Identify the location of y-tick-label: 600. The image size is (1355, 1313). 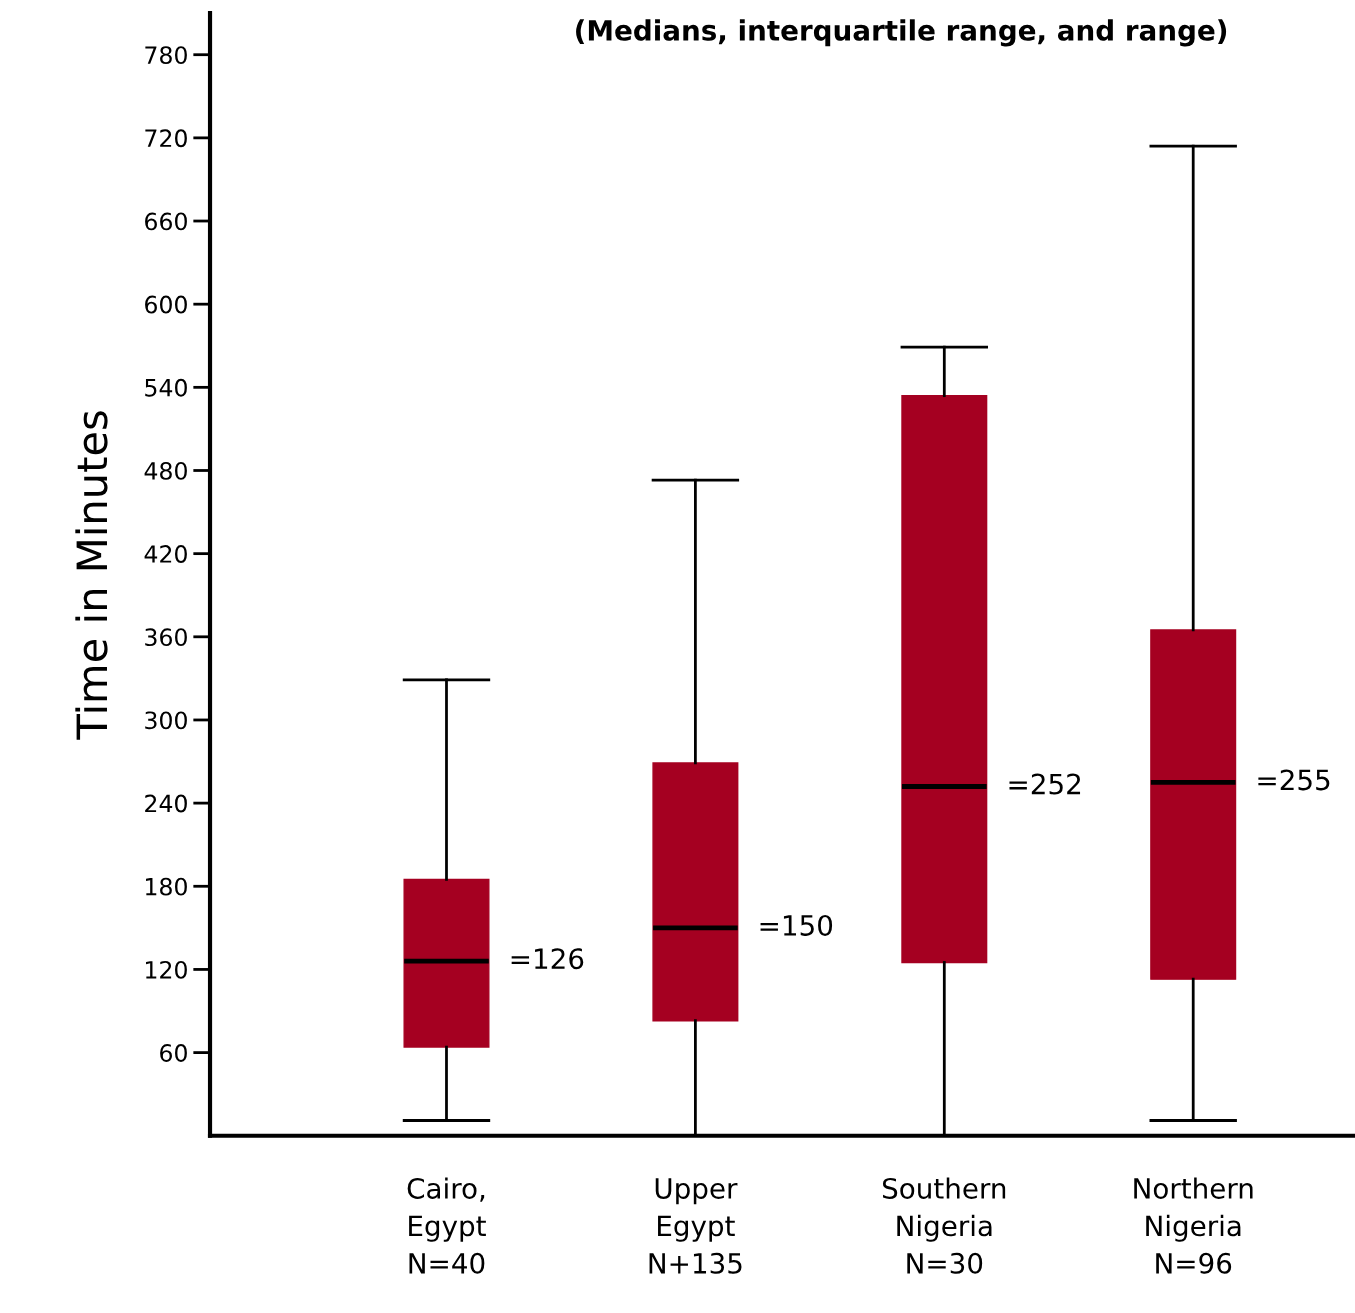
(166, 304).